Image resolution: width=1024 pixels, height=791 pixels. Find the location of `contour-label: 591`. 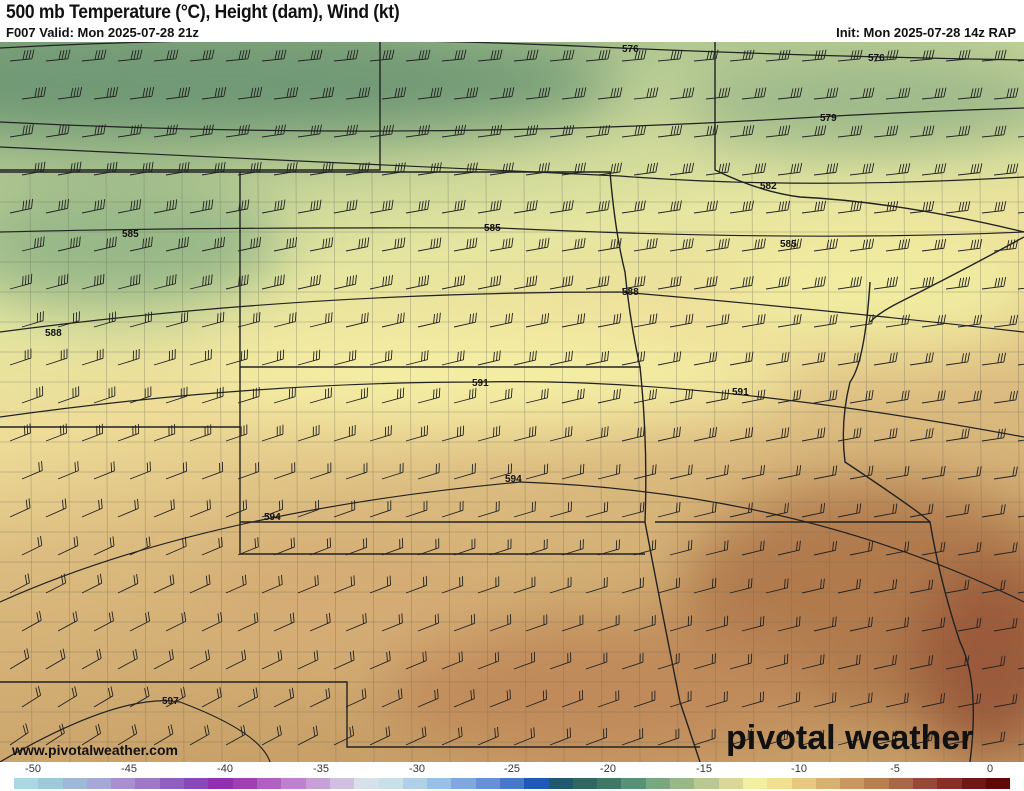

contour-label: 591 is located at coordinates (740, 392).